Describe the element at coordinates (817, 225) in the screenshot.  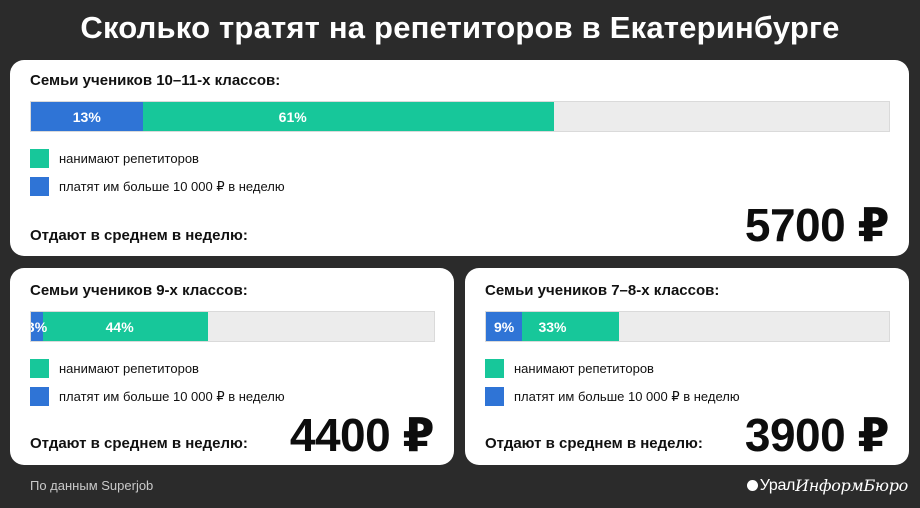
I see `avg-value: 5700 ₽` at that location.